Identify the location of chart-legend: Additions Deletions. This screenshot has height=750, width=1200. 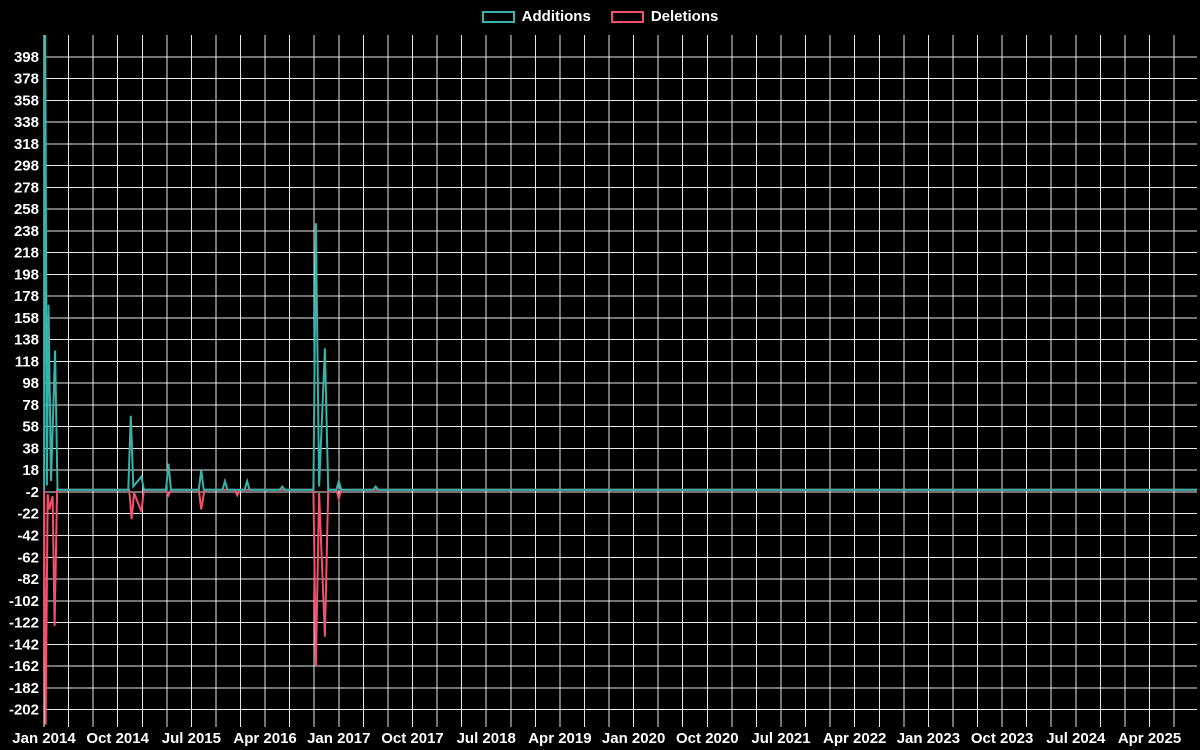
(600, 16).